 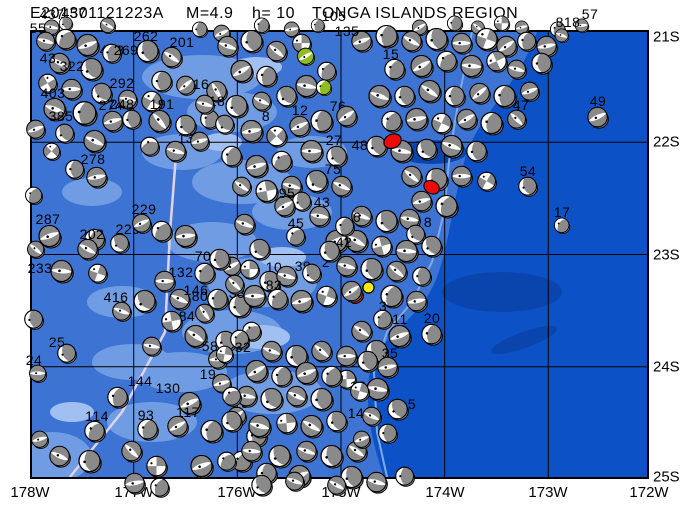 I want to click on lon-tick-label: 175W, so click(x=341, y=492).